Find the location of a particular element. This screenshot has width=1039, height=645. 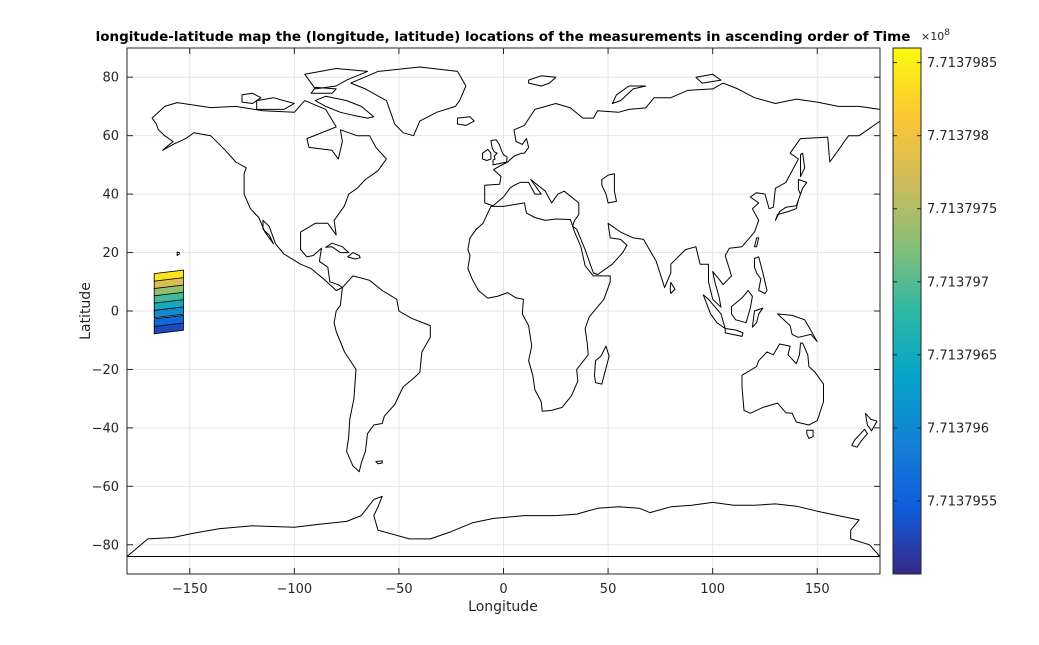

colorbar-tick-label: 7.7137975 is located at coordinates (962, 209).